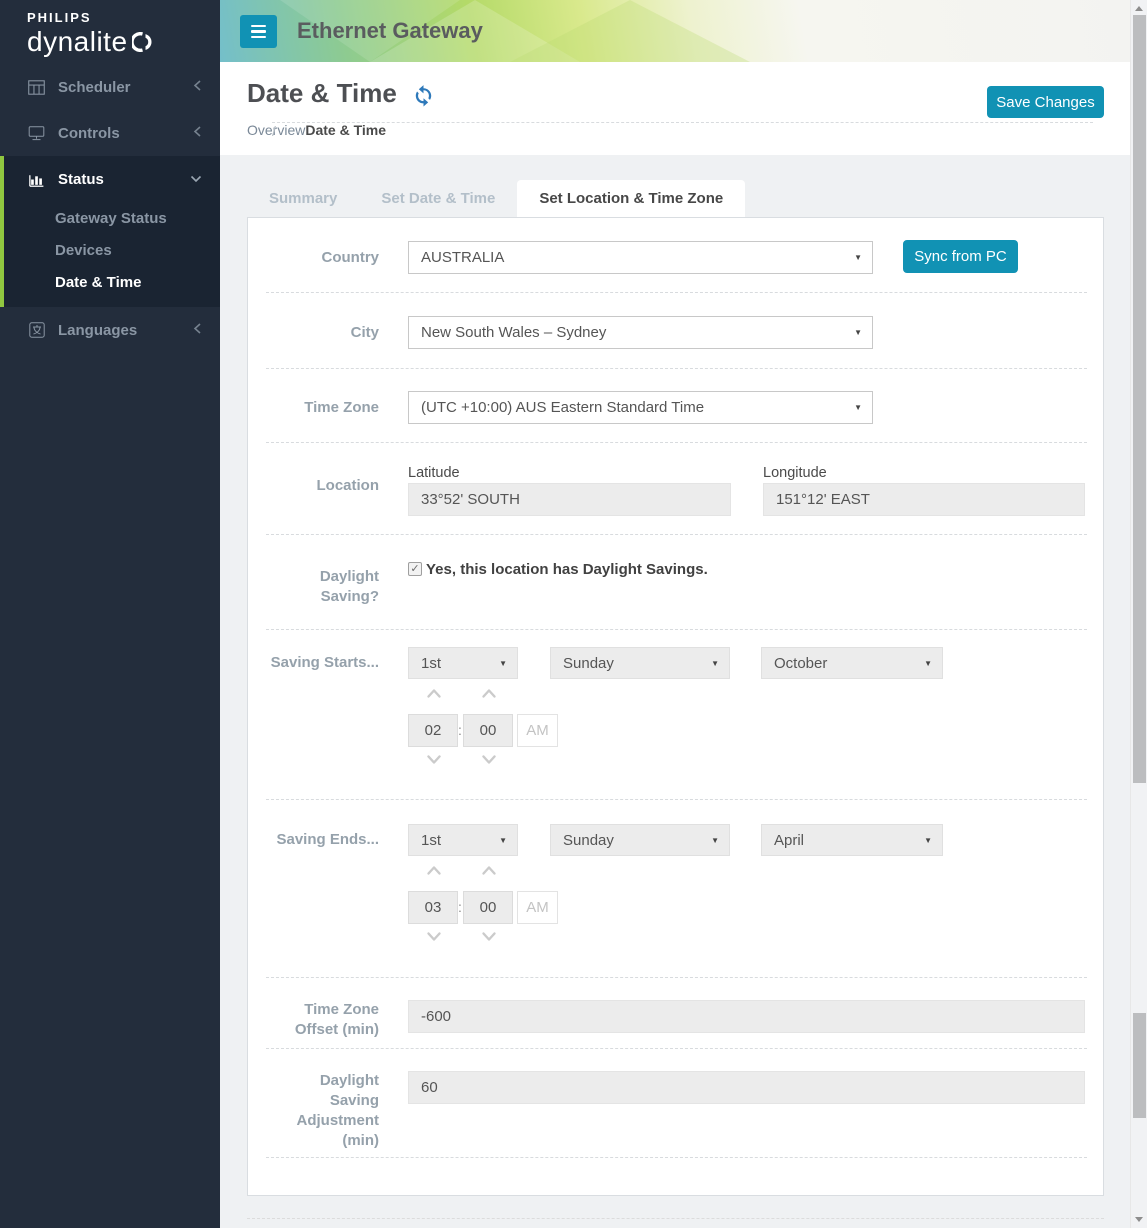 This screenshot has height=1228, width=1147. Describe the element at coordinates (81, 179) in the screenshot. I see `sidebar-item-label: Status` at that location.